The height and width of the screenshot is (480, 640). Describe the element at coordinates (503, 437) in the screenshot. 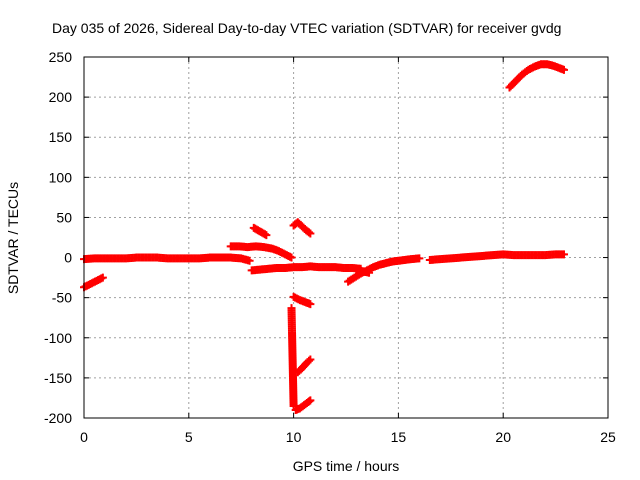

I see `x-tick-label: 20` at that location.